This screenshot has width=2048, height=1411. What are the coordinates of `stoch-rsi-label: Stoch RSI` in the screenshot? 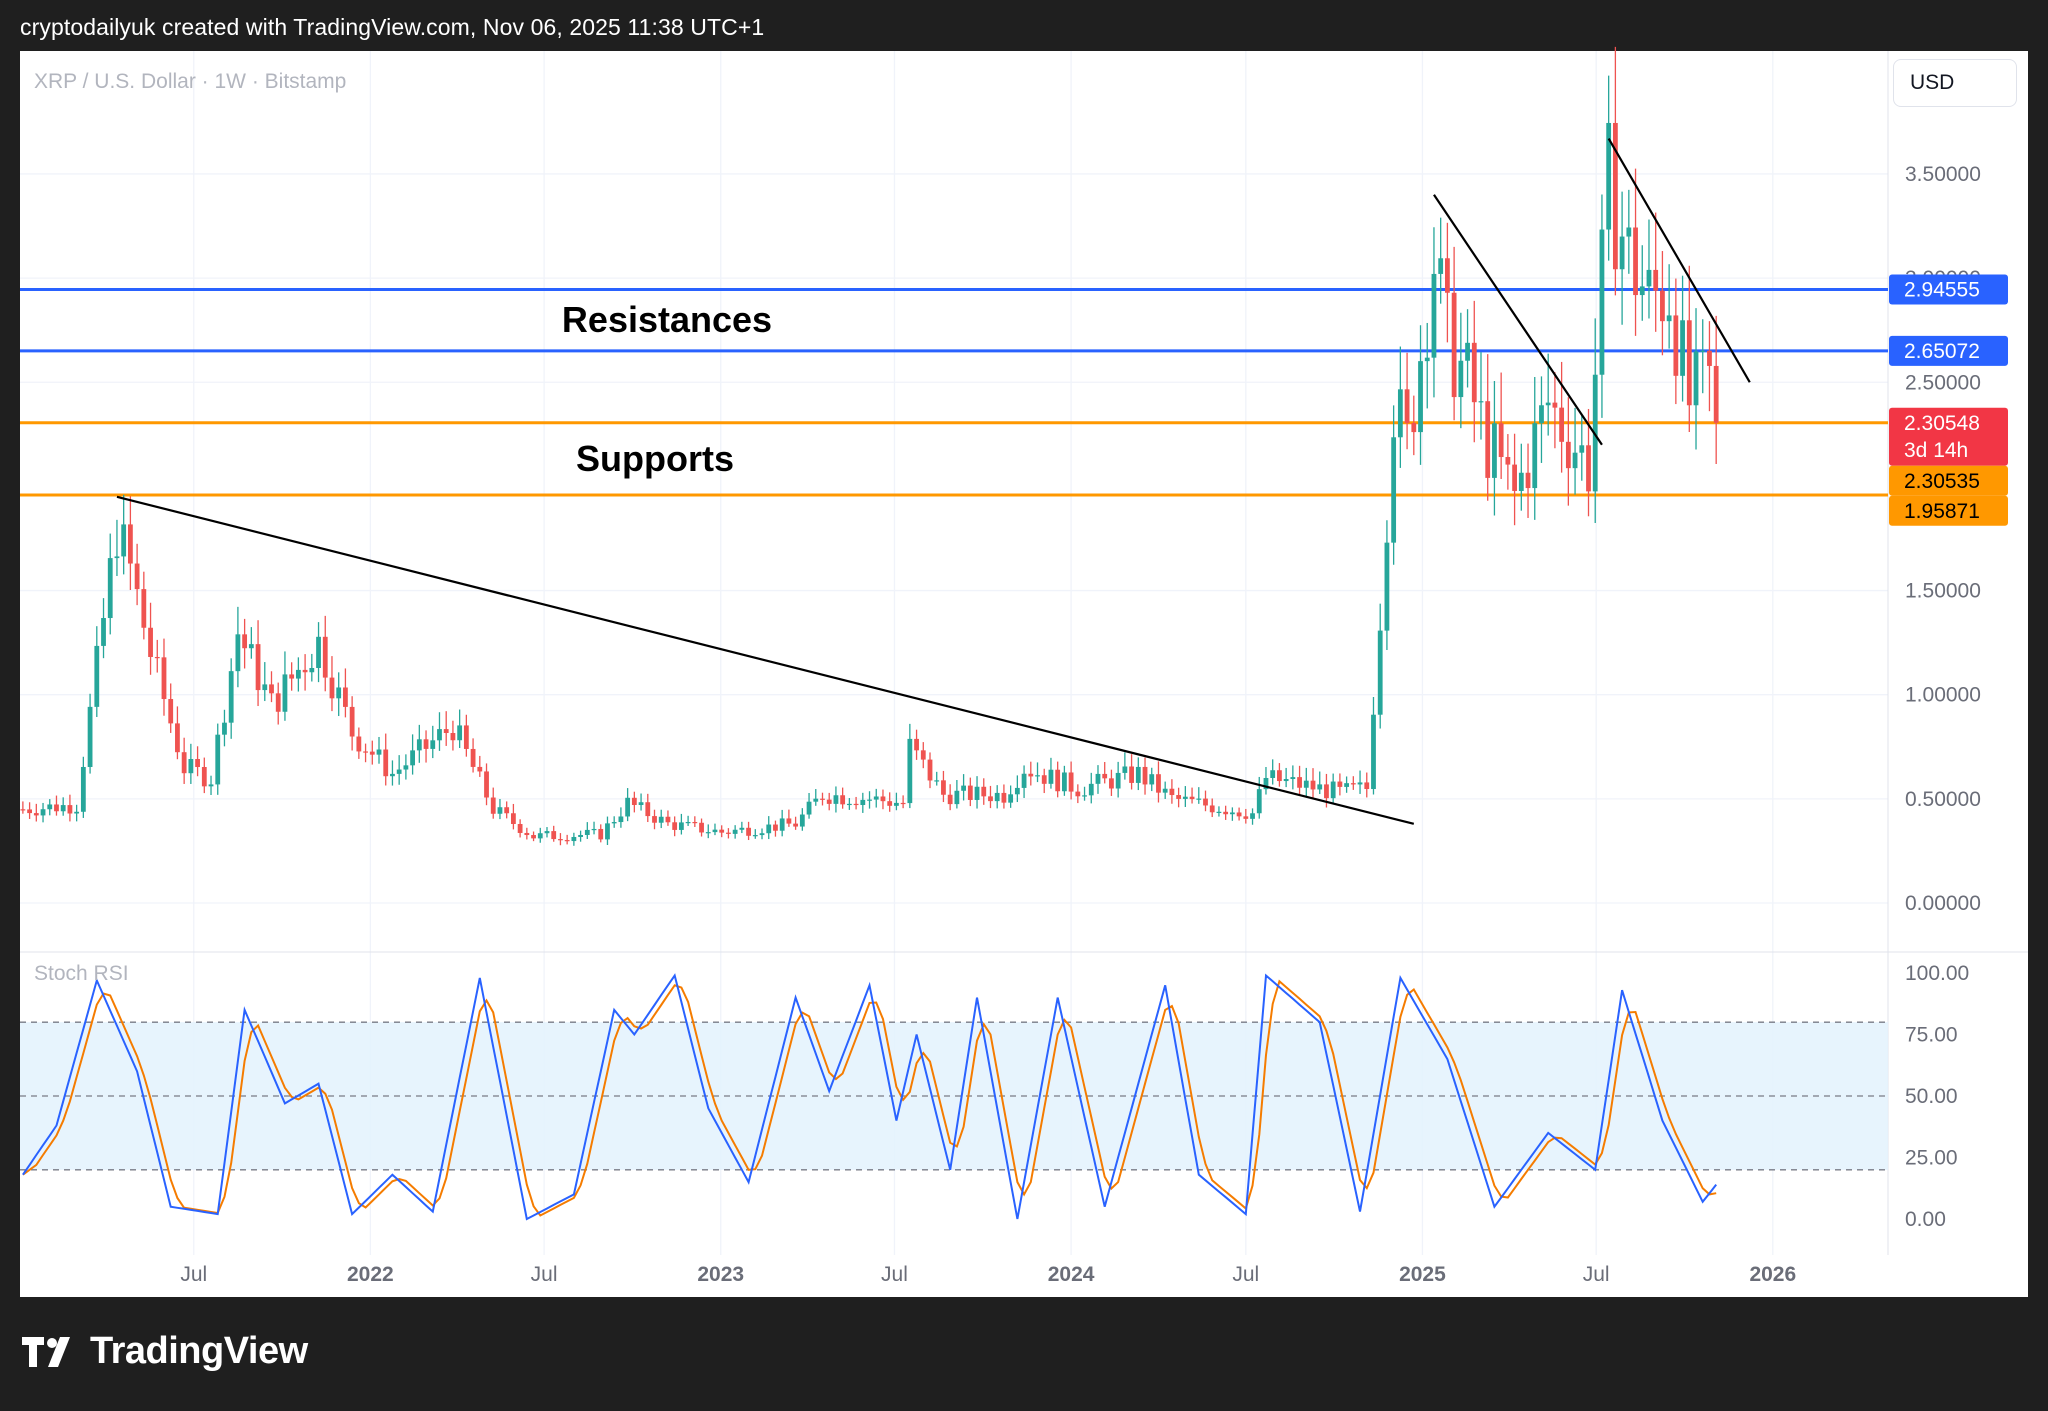 It's located at (81, 973).